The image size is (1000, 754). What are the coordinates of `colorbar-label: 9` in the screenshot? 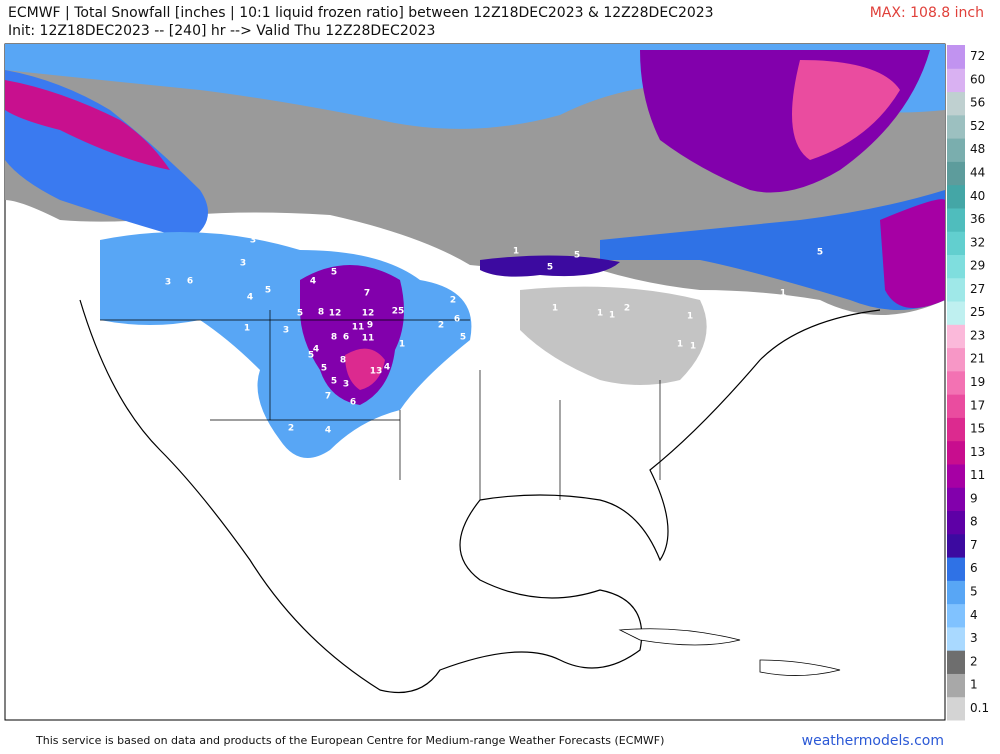 It's located at (974, 498).